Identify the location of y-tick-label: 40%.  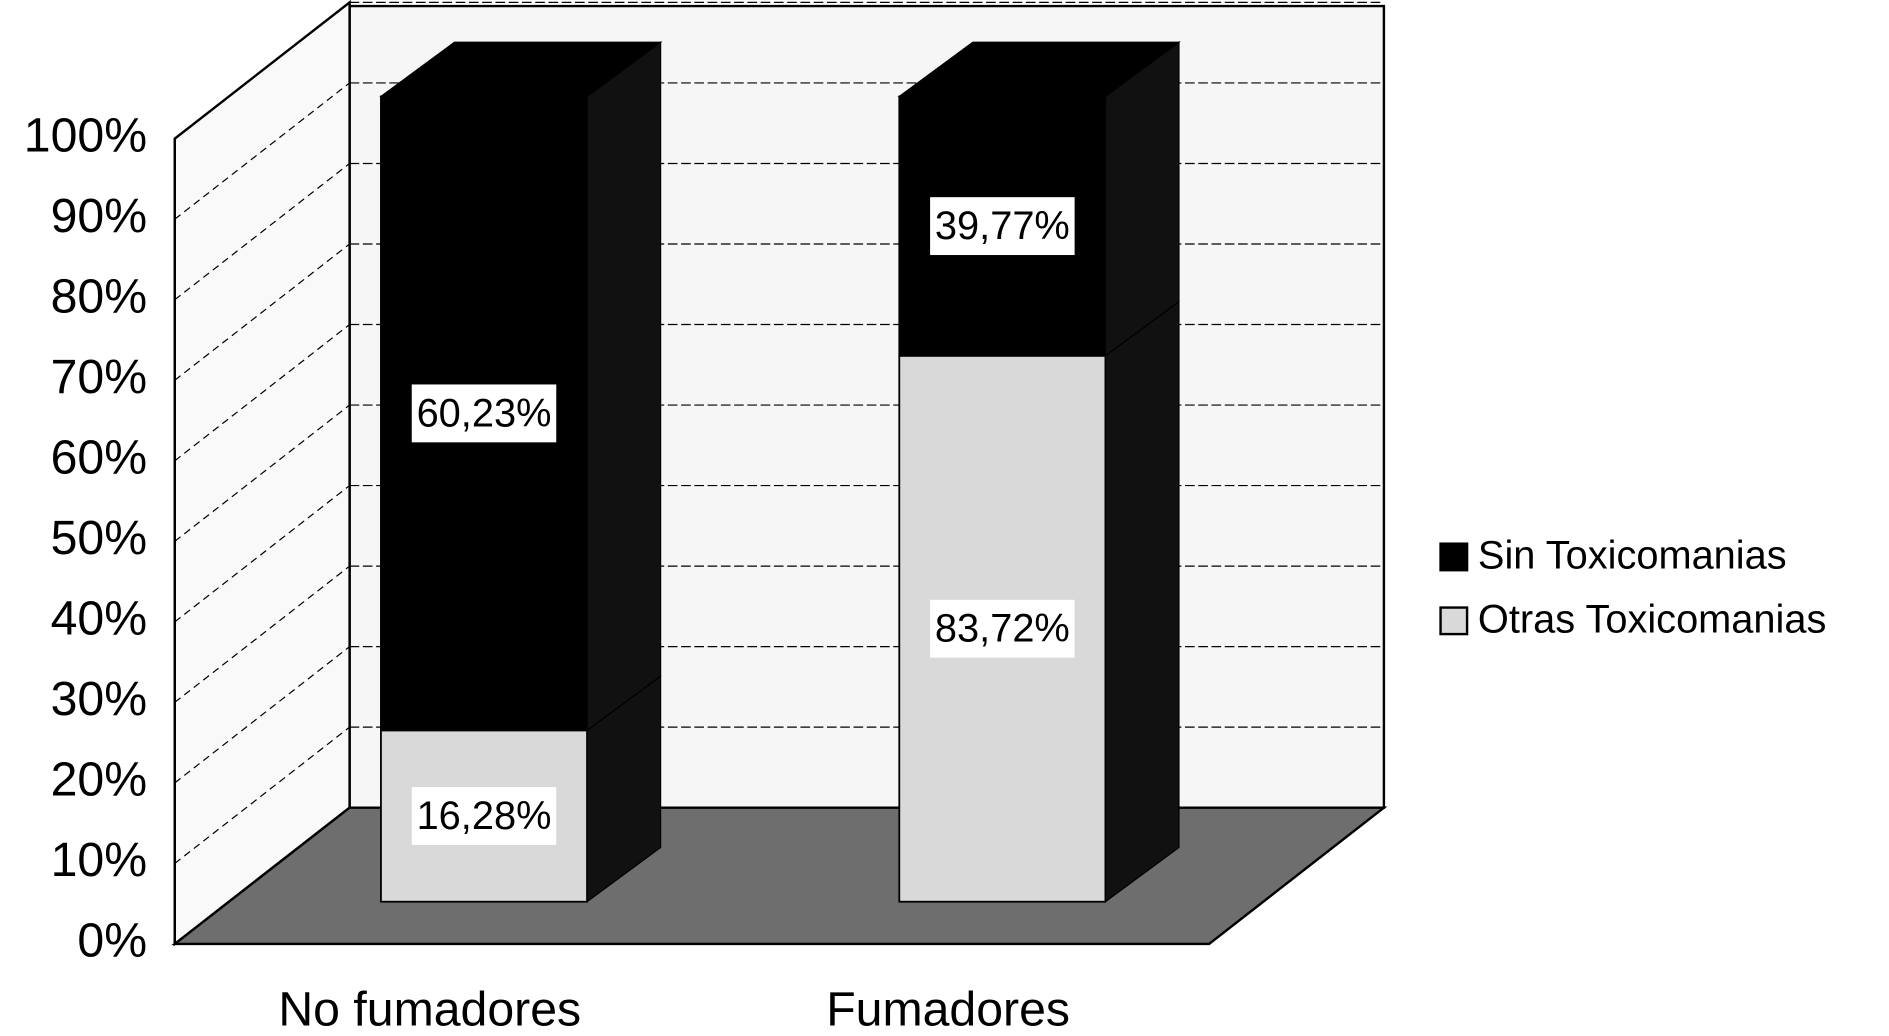
(99, 619).